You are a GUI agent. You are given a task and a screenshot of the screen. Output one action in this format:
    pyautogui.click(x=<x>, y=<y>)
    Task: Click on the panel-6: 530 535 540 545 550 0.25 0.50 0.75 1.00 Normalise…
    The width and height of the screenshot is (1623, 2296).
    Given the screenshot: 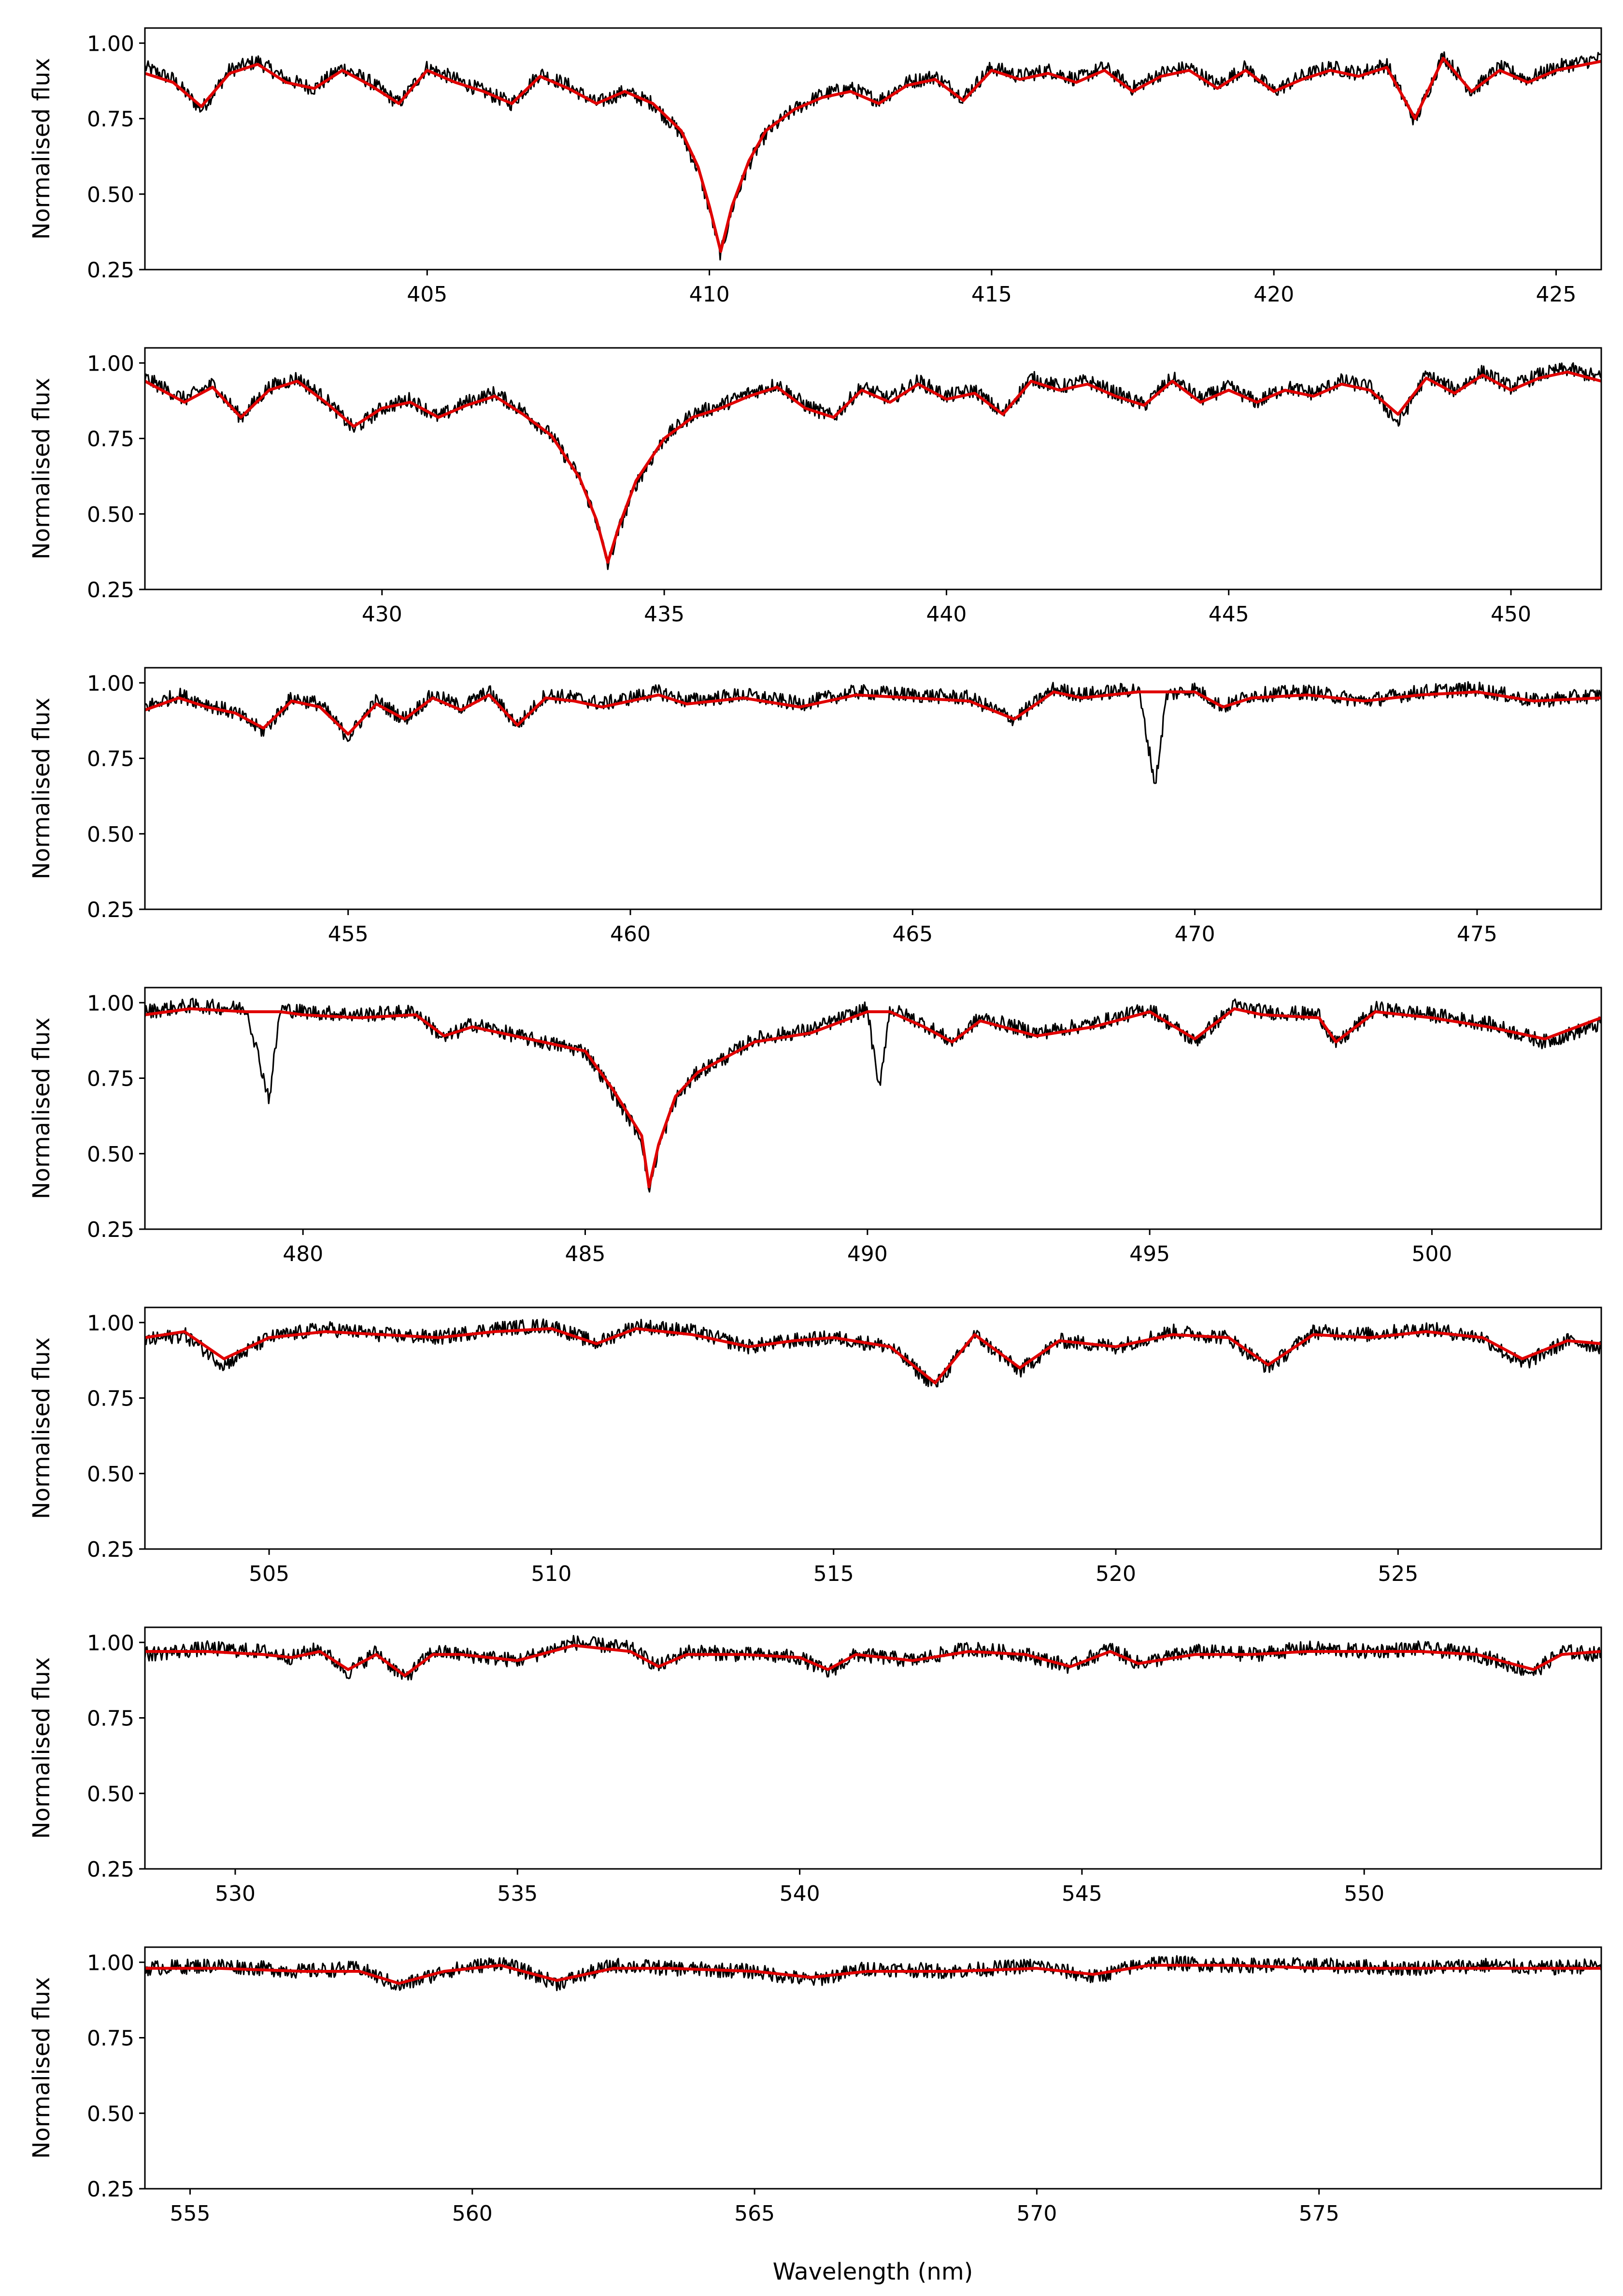 What is the action you would take?
    pyautogui.click(x=815, y=1766)
    